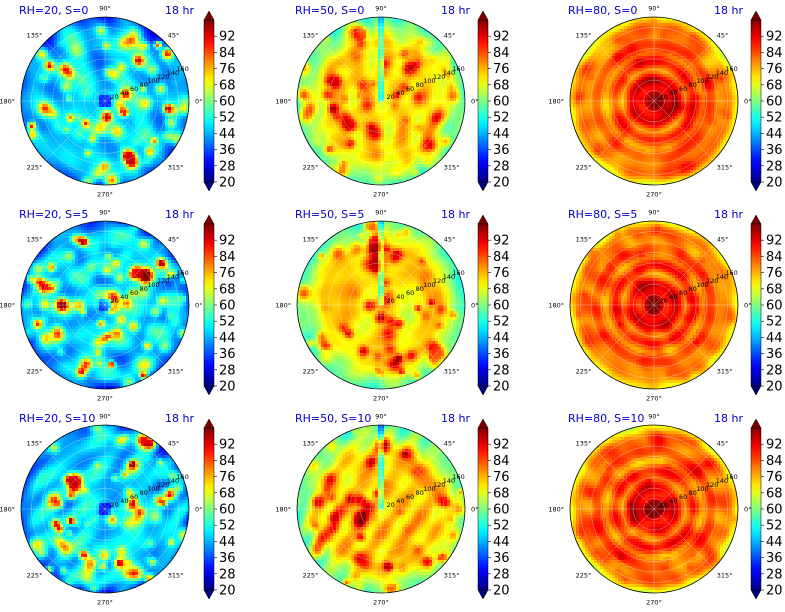 The height and width of the screenshot is (612, 785). Describe the element at coordinates (606, 418) in the screenshot. I see `panel-title: RH=80, S=10` at that location.